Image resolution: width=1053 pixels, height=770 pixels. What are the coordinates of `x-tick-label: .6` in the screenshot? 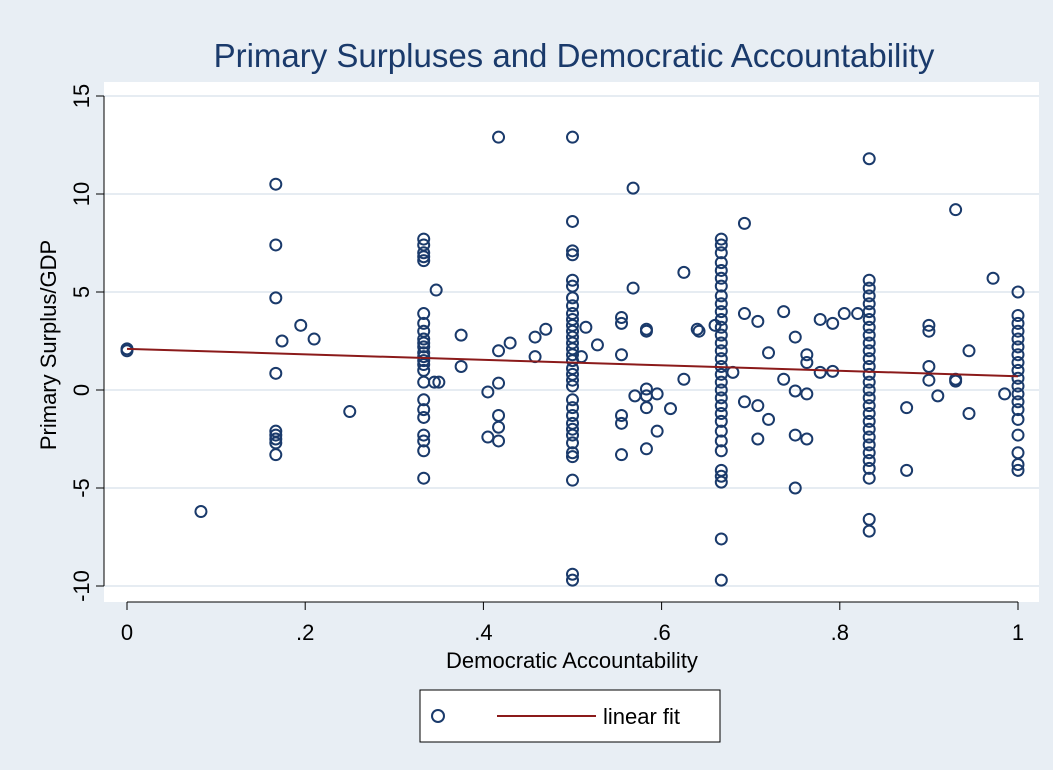 It's located at (661, 632).